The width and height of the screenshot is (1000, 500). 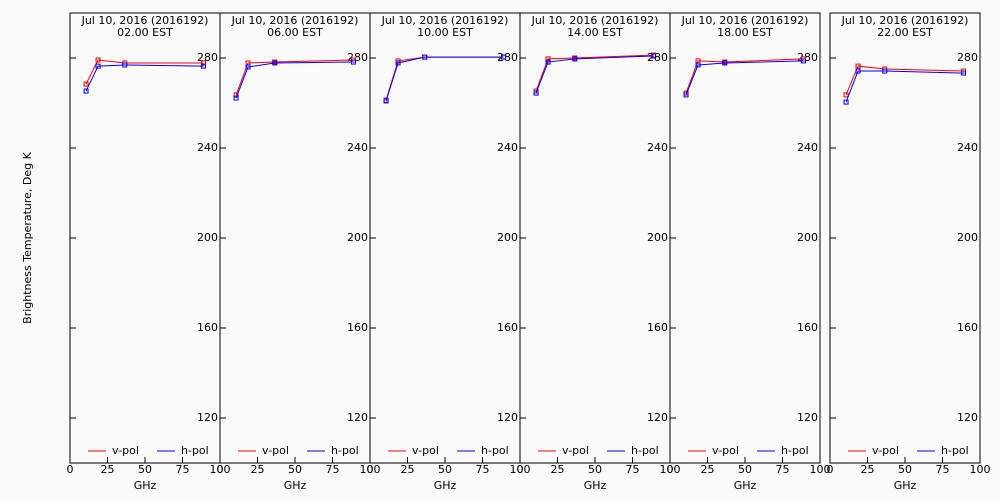 What do you see at coordinates (295, 32) in the screenshot?
I see `panel-subtitle: 06.00 EST` at bounding box center [295, 32].